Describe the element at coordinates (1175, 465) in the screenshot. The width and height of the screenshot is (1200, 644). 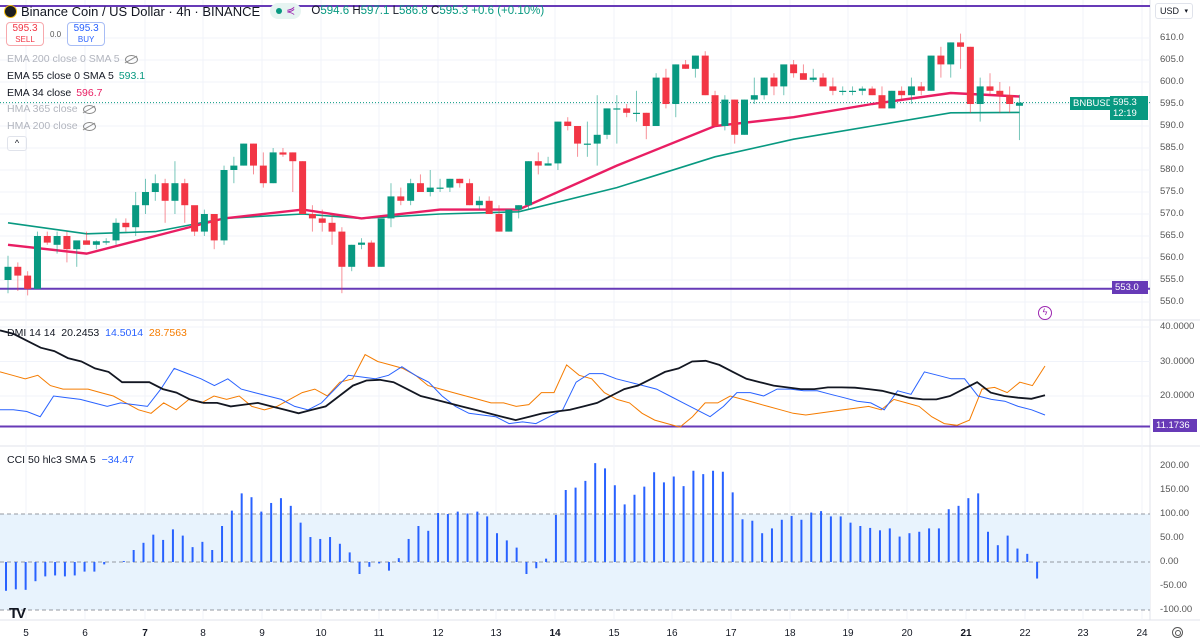
I see `cci-tick-label: 200.00` at that location.